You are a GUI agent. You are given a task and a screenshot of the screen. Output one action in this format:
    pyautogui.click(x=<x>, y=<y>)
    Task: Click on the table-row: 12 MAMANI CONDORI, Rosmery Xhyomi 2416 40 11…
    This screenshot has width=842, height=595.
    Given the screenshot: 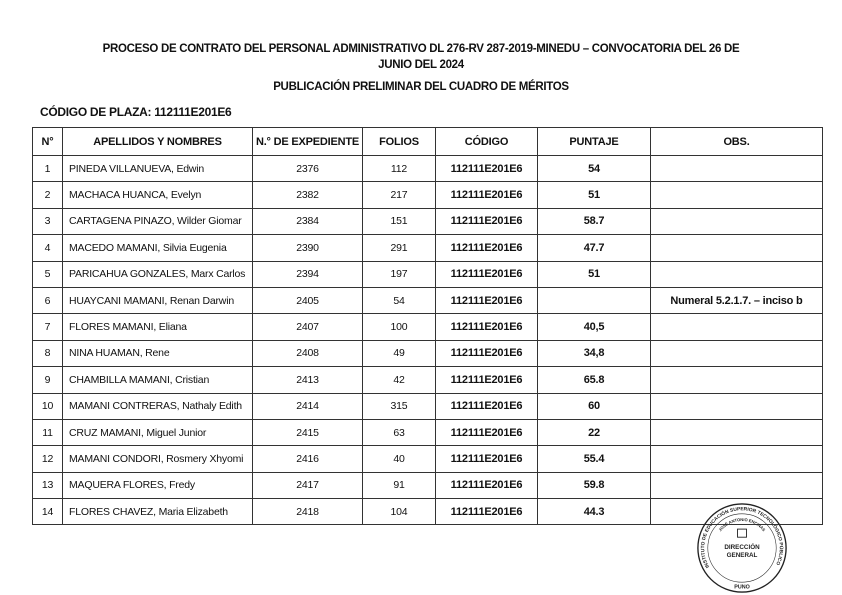 What is the action you would take?
    pyautogui.click(x=427, y=459)
    